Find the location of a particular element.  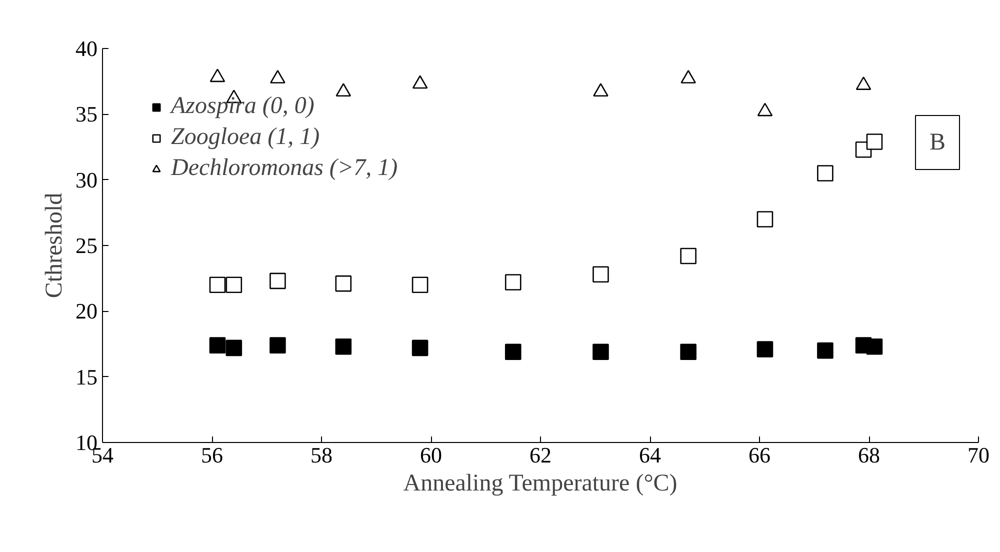

y-tick-label: 40 is located at coordinates (87, 48).